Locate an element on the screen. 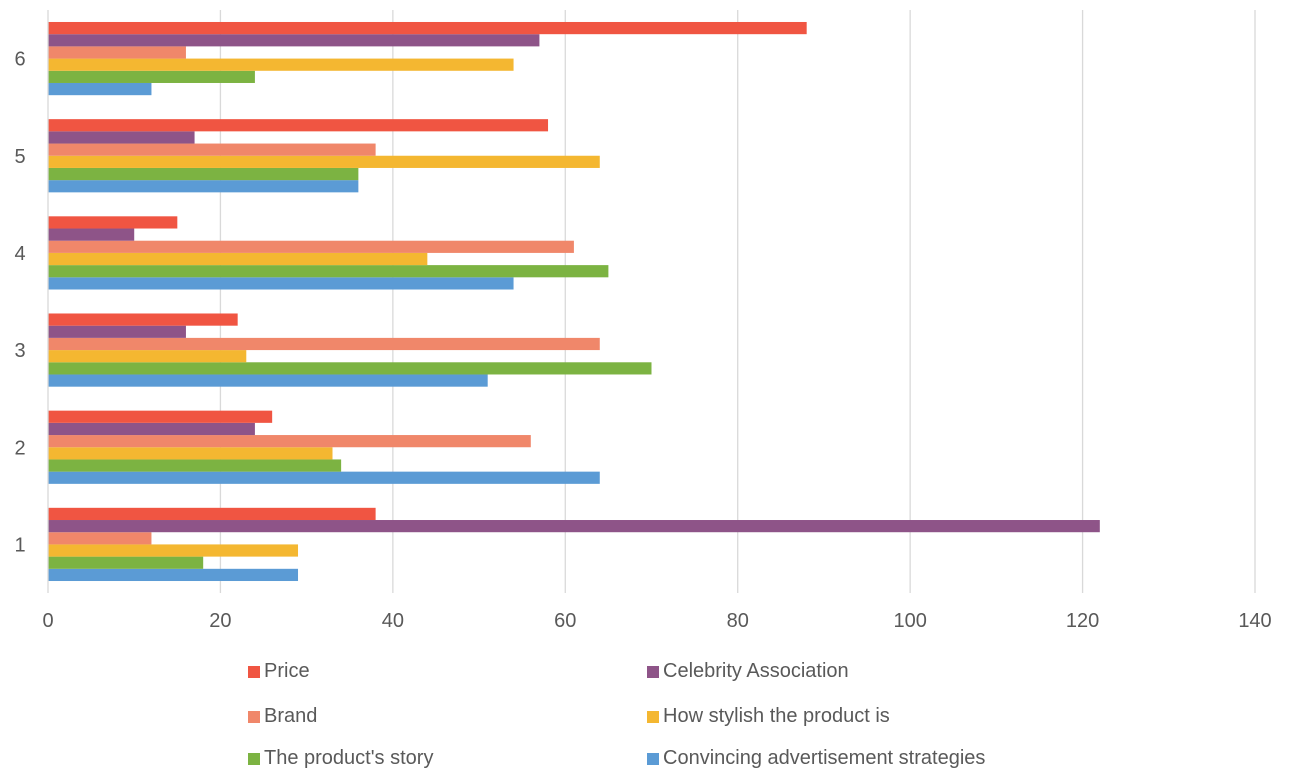 This screenshot has width=1289, height=778. x-tick-label: 120 is located at coordinates (1082, 621).